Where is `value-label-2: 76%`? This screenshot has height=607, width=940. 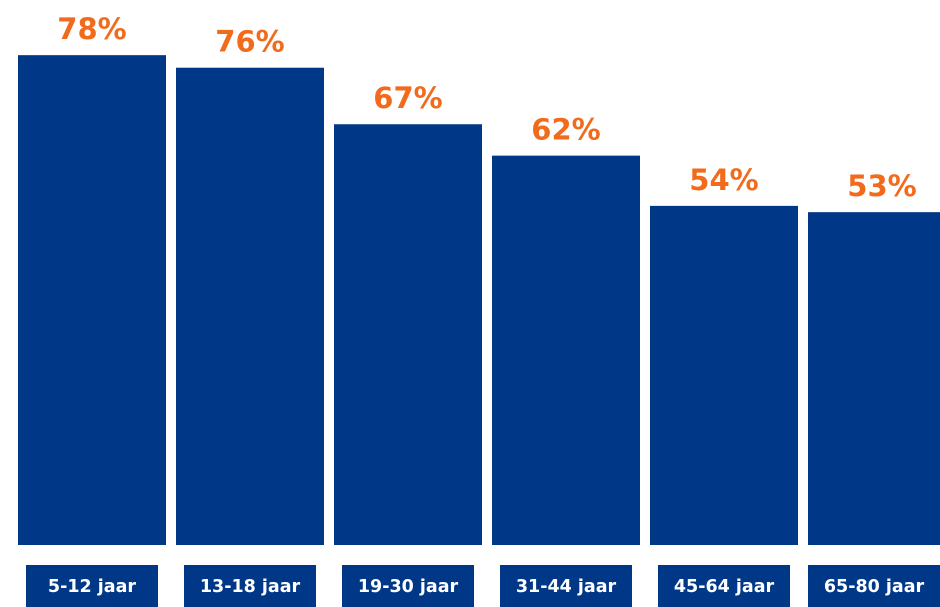 value-label-2: 76% is located at coordinates (249, 42).